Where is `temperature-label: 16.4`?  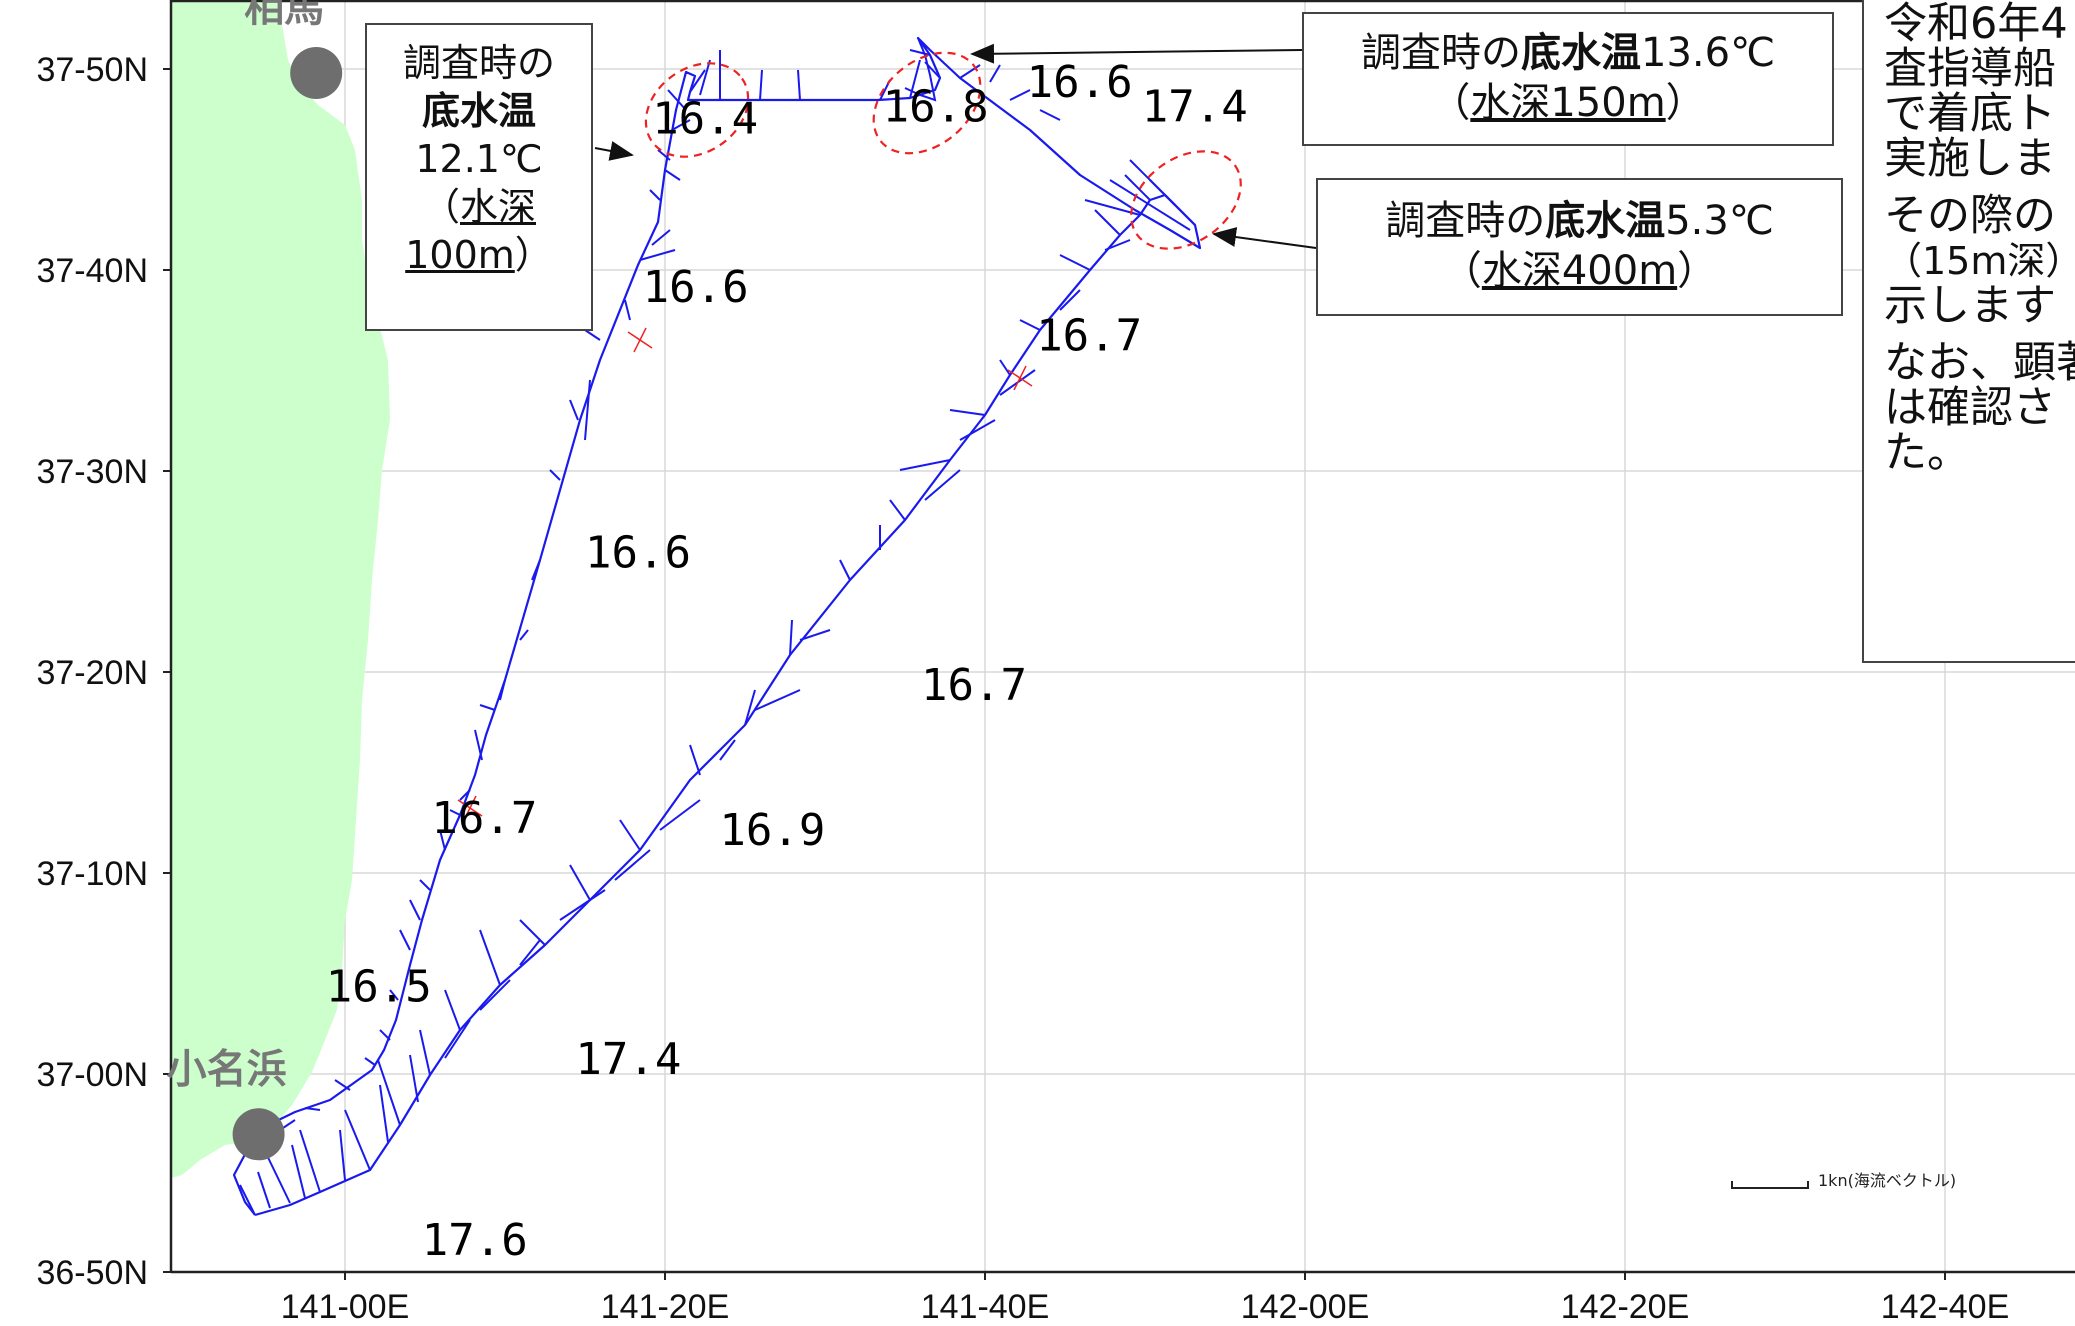
temperature-label: 16.4 is located at coordinates (705, 118).